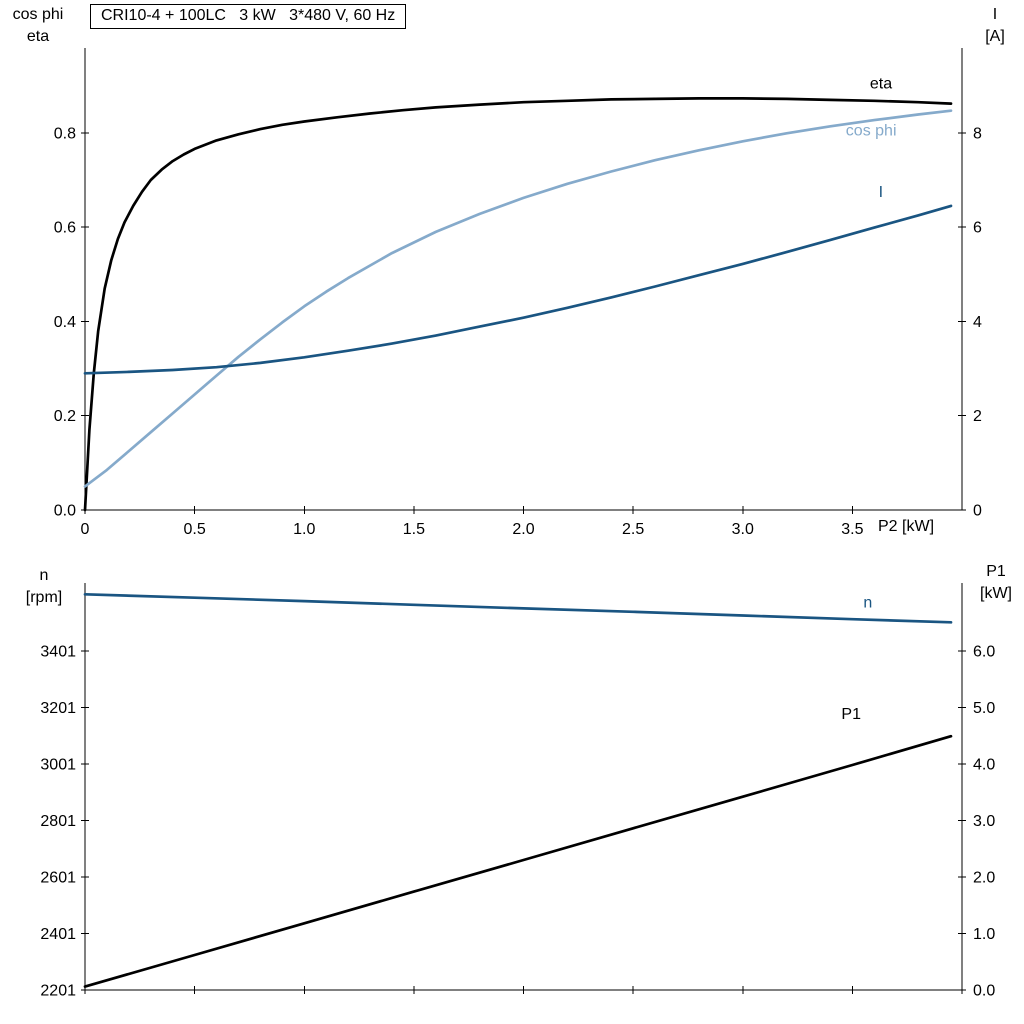  What do you see at coordinates (881, 83) in the screenshot?
I see `series-eta-label: eta` at bounding box center [881, 83].